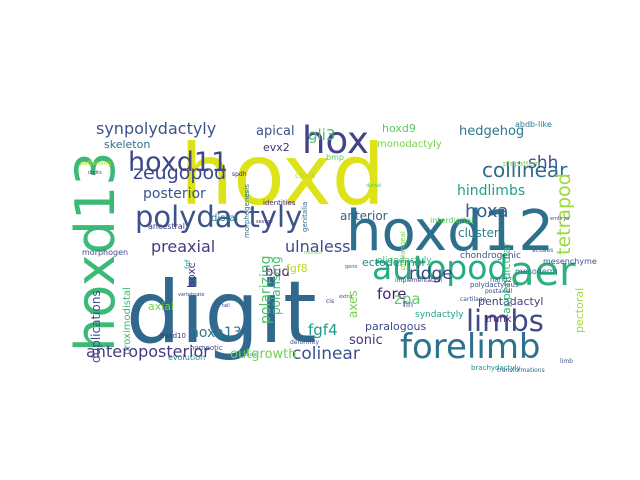 The width and height of the screenshot is (640, 480). What do you see at coordinates (263, 354) in the screenshot?
I see `cloud-word: outgrowth` at bounding box center [263, 354].